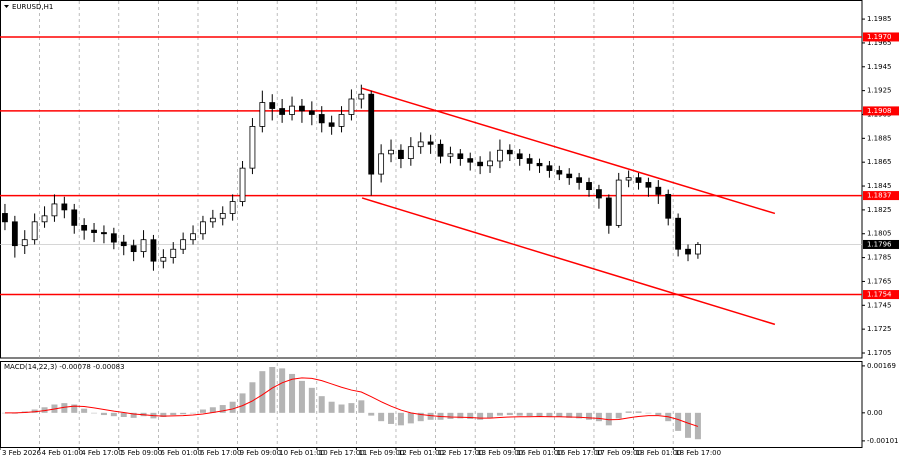 Image resolution: width=900 pixels, height=460 pixels. What do you see at coordinates (879, 67) in the screenshot?
I see `y-tick-label: 1.1945` at bounding box center [879, 67].